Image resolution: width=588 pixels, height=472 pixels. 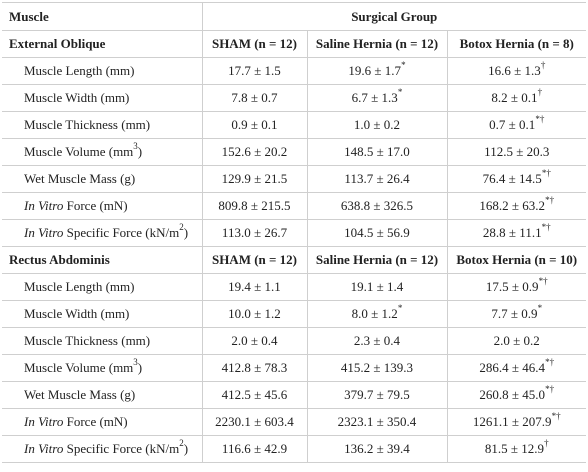 I want to click on value-text: 1.0 ± 0.2, so click(x=377, y=124).